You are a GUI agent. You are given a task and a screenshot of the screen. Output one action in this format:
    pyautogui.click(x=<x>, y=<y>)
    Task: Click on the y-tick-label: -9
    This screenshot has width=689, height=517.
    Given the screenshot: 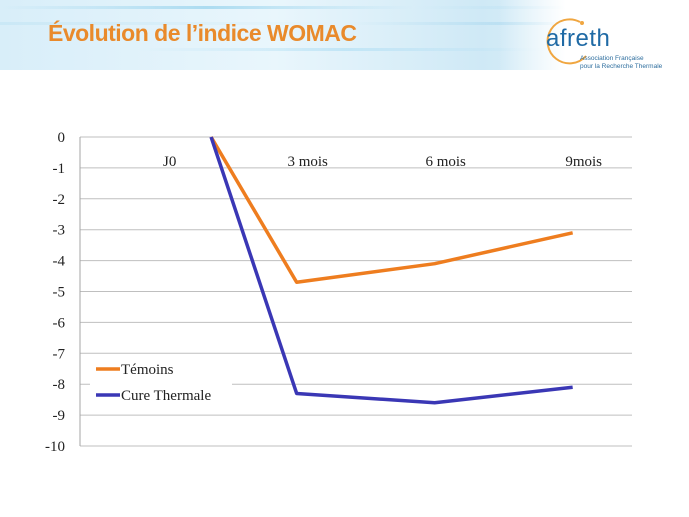 What is the action you would take?
    pyautogui.click(x=59, y=416)
    